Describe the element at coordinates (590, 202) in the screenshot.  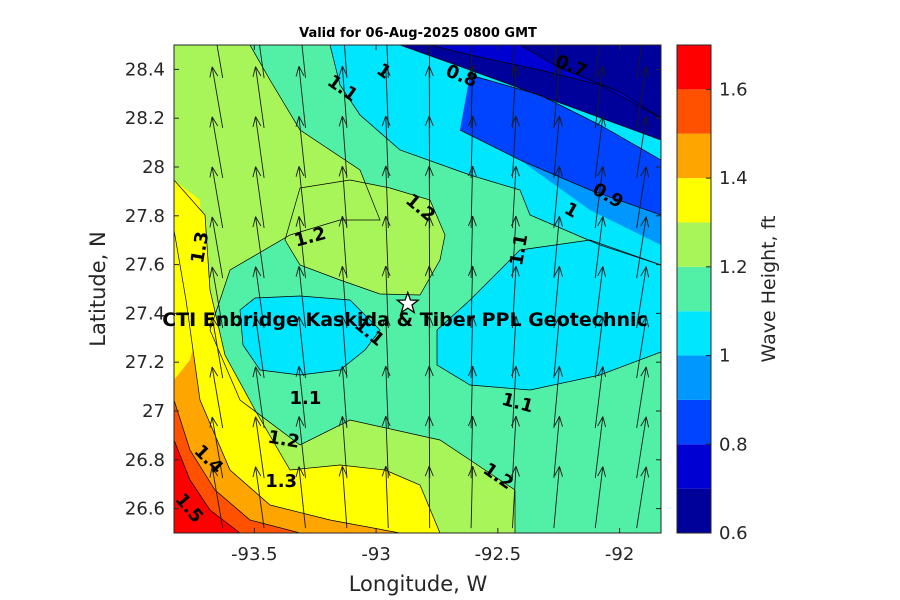
I see `contour-fill-0.9` at that location.